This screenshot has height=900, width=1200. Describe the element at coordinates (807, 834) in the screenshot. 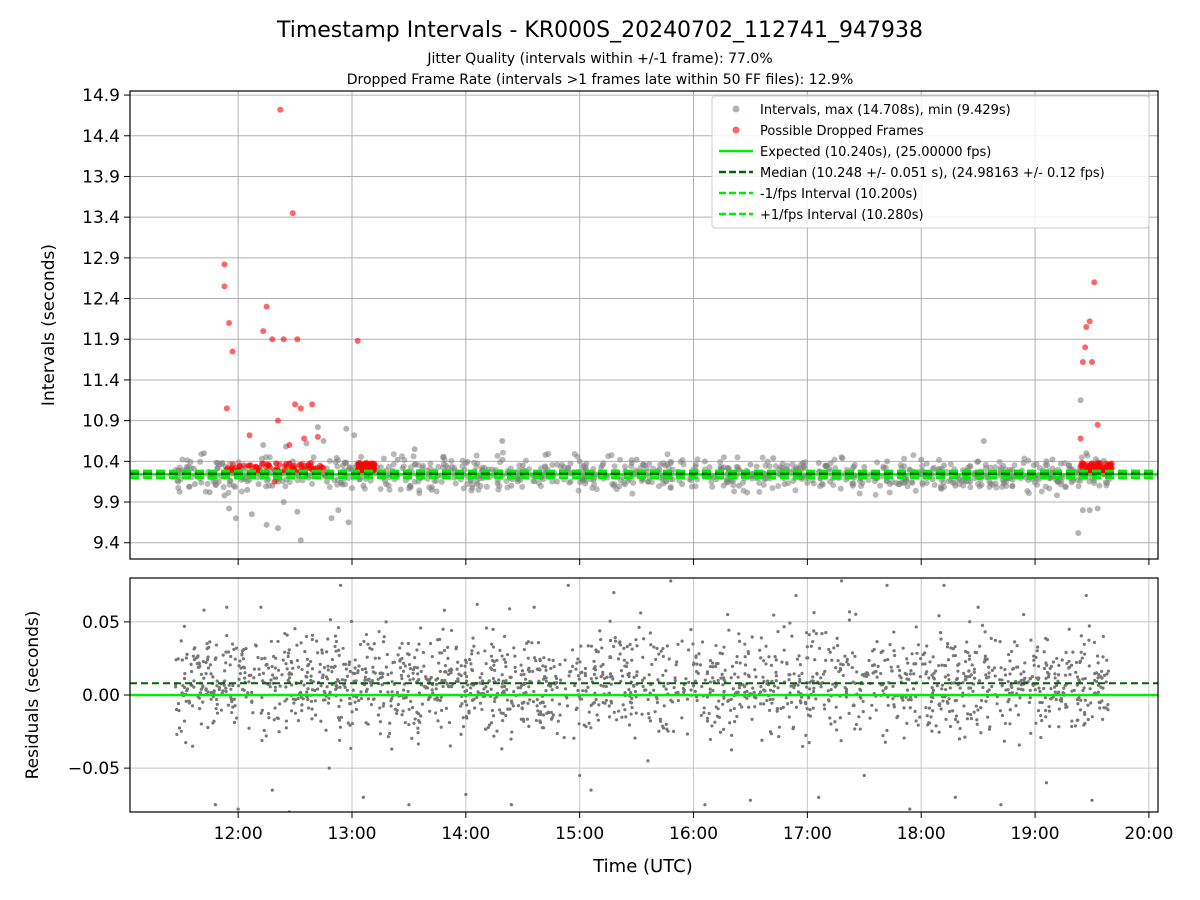

I see `residuals-xtick-label: 17:00` at that location.